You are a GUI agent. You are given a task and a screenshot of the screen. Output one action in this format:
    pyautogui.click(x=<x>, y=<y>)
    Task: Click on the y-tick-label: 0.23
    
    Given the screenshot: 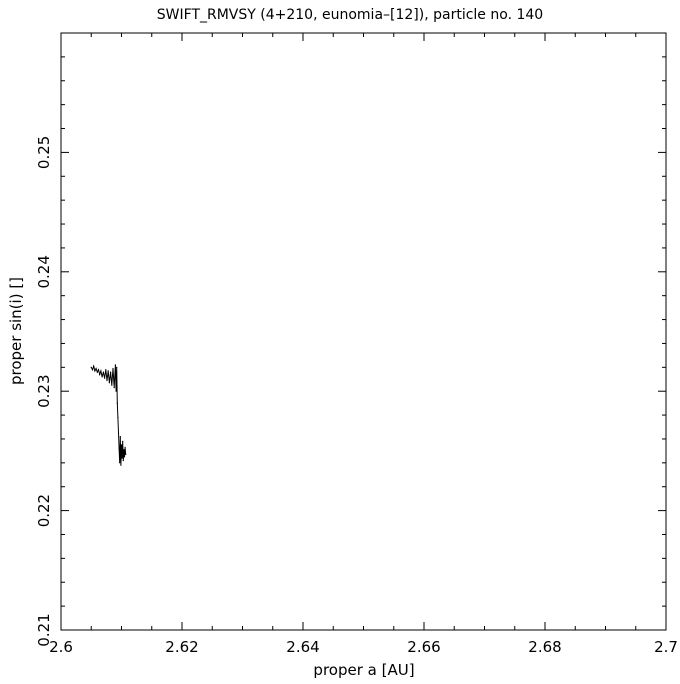 What is the action you would take?
    pyautogui.click(x=44, y=390)
    